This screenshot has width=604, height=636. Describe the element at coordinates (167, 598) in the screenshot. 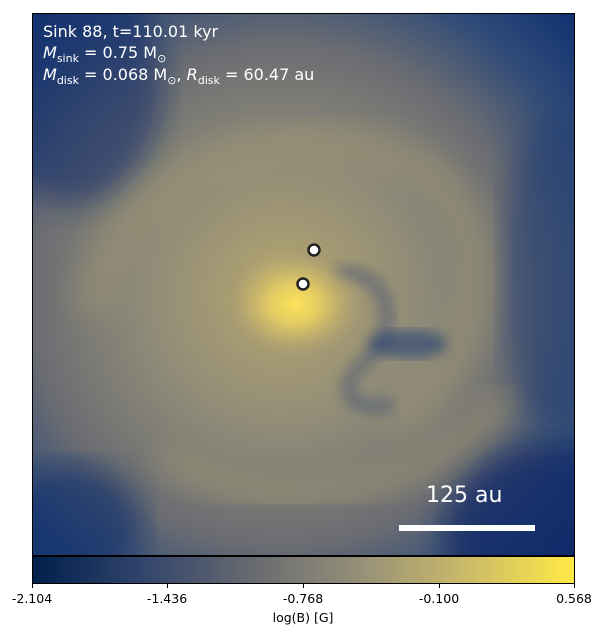

I see `colorbar-tick-label: -1.436` at that location.